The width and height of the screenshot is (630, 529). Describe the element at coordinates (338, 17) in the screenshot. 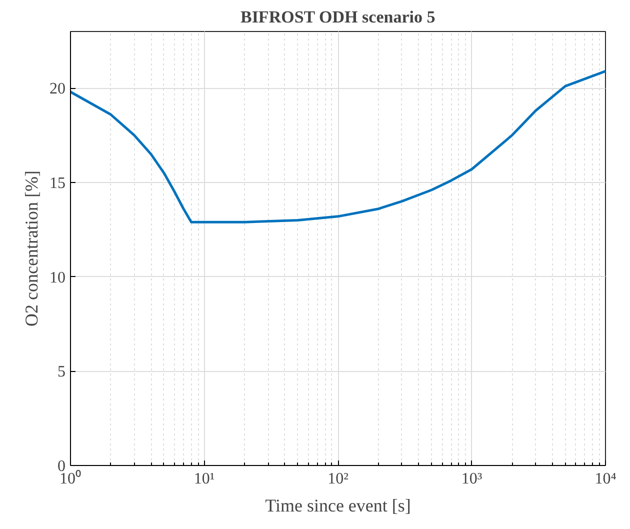

I see `chart-title: BIFROST ODH scenario 5` at that location.